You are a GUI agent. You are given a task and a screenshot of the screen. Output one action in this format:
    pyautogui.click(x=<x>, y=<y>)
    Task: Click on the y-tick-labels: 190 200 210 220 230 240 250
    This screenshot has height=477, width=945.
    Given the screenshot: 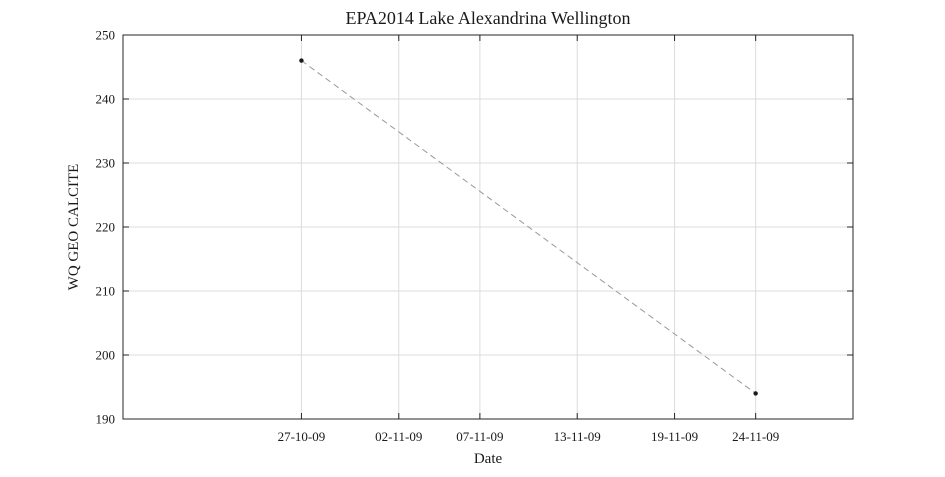 What is the action you would take?
    pyautogui.click(x=106, y=227)
    